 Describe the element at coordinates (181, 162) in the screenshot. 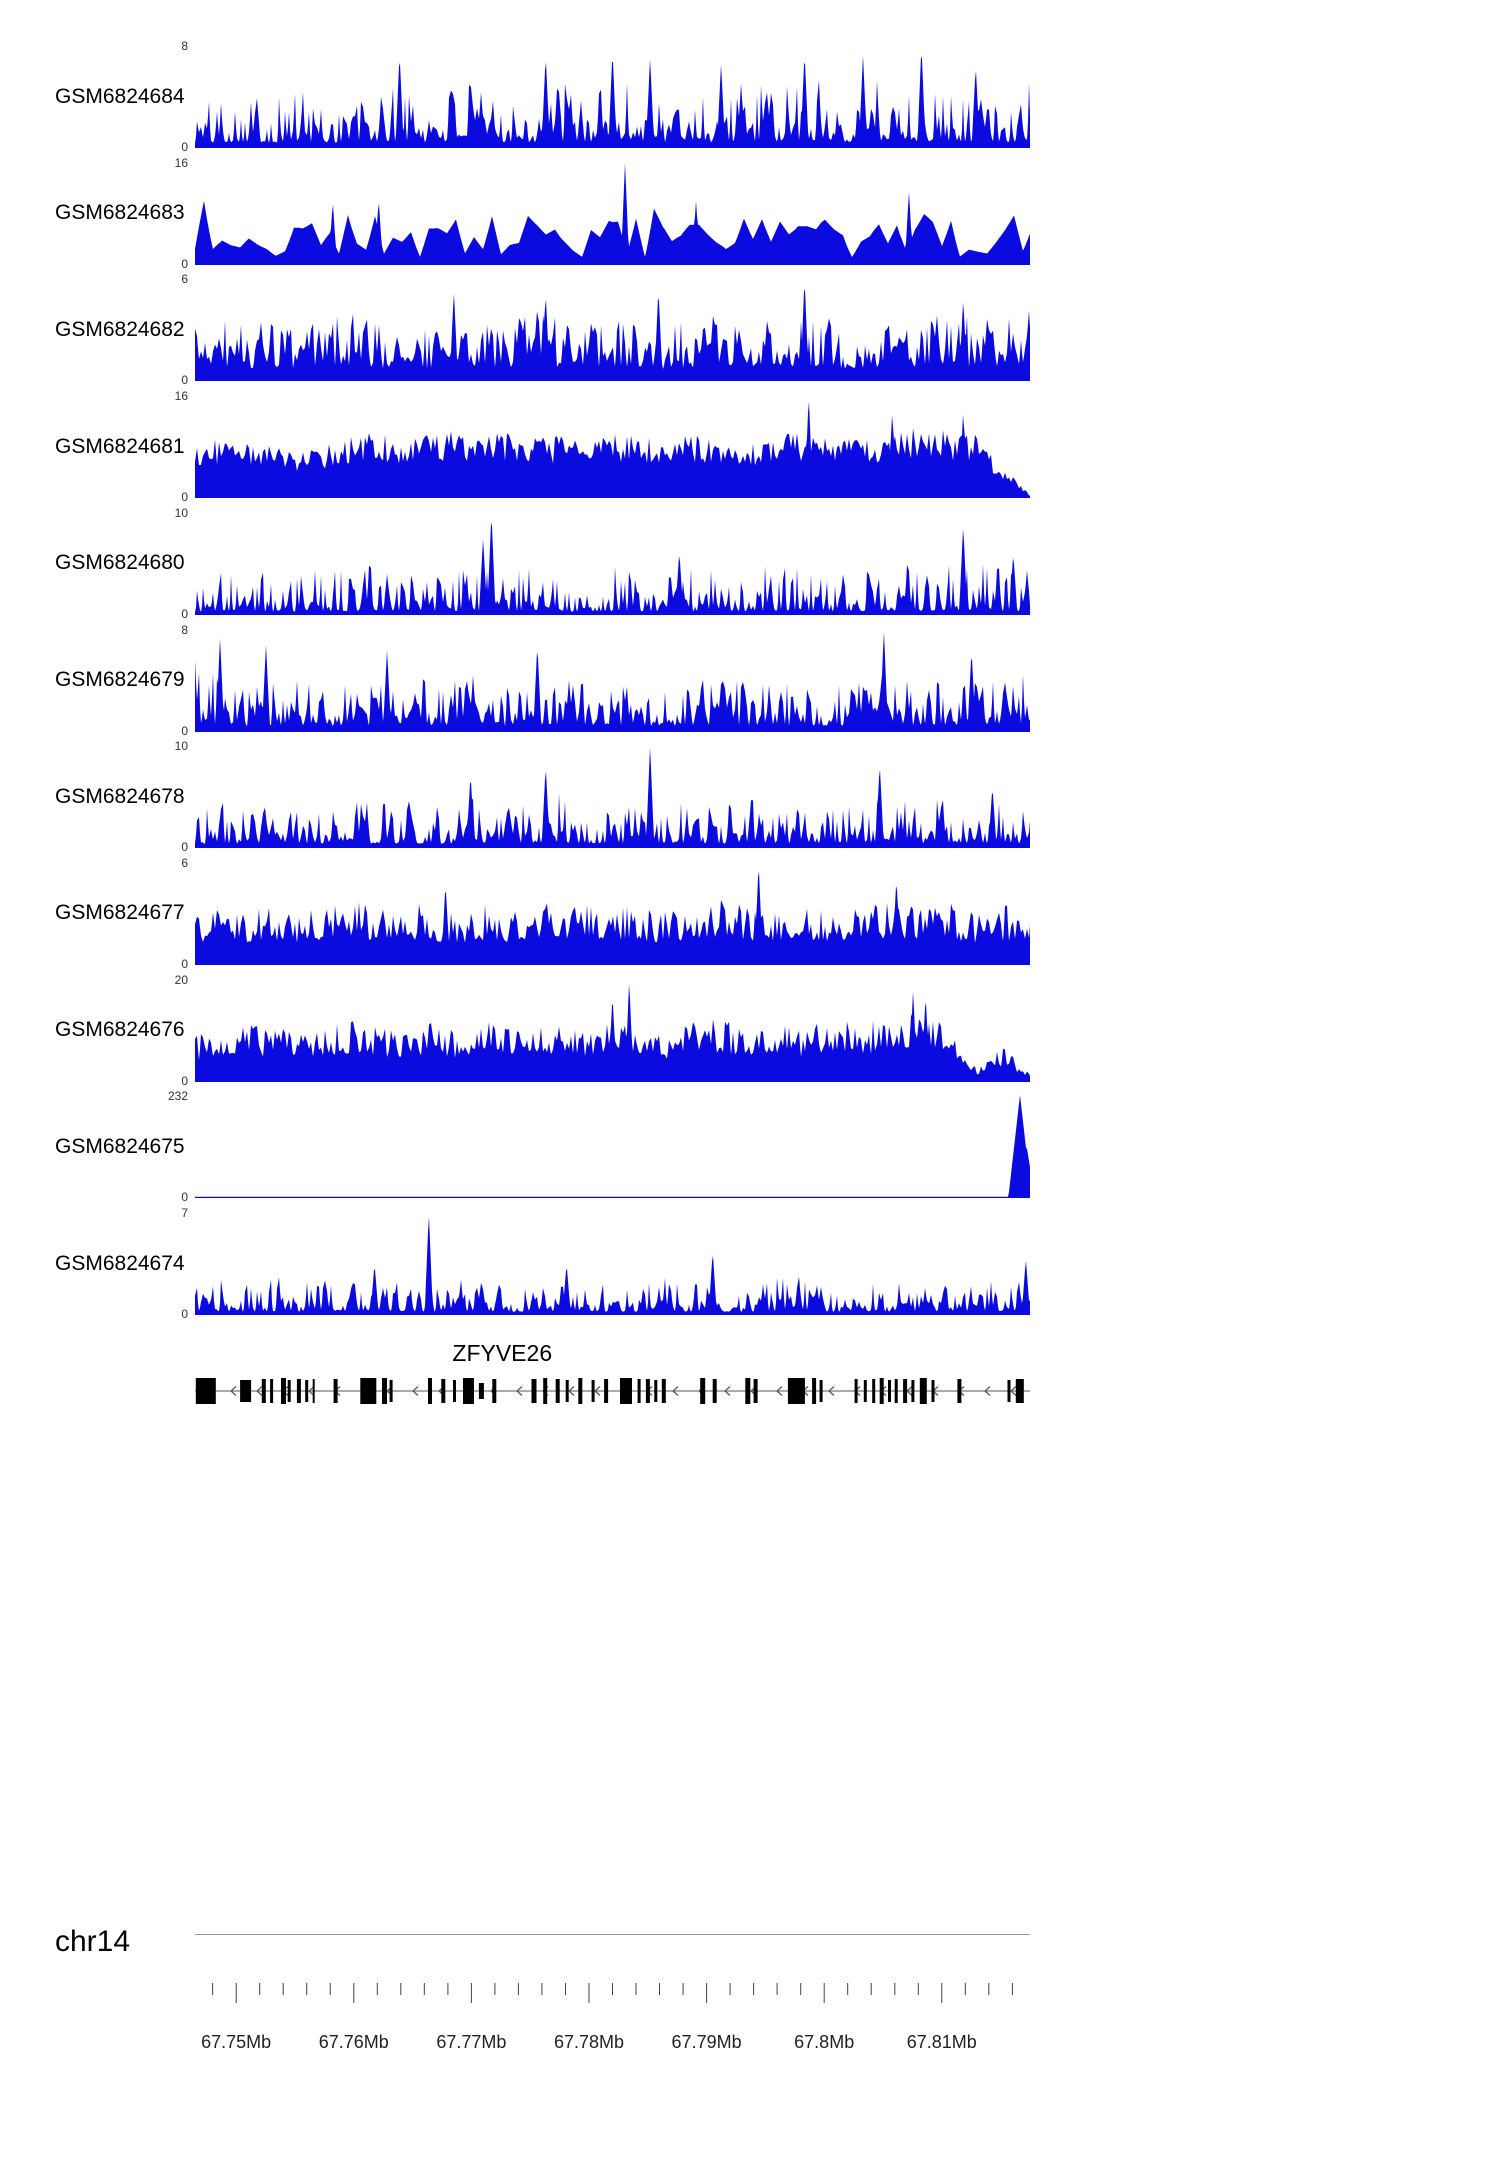

I see `track-ymax-label: 16` at that location.